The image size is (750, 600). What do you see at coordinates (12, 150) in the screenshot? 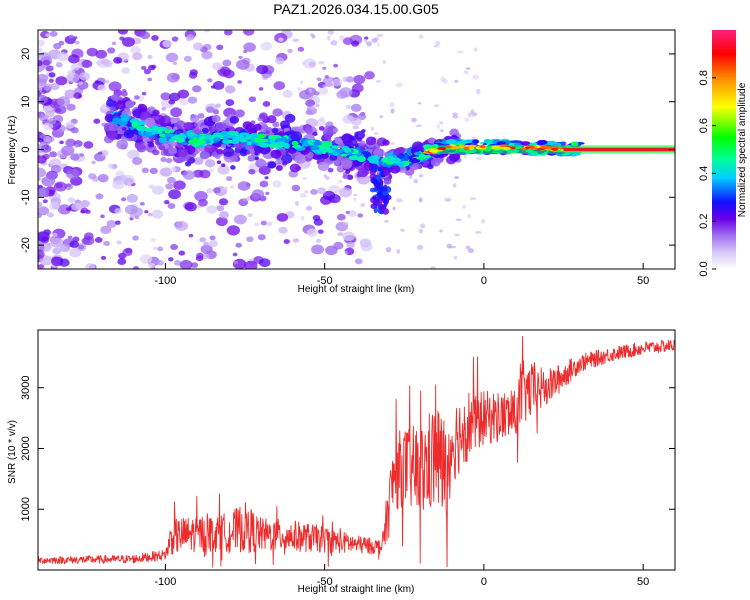
I see `spectrogram-y-label: Frequency (Hz)` at bounding box center [12, 150].